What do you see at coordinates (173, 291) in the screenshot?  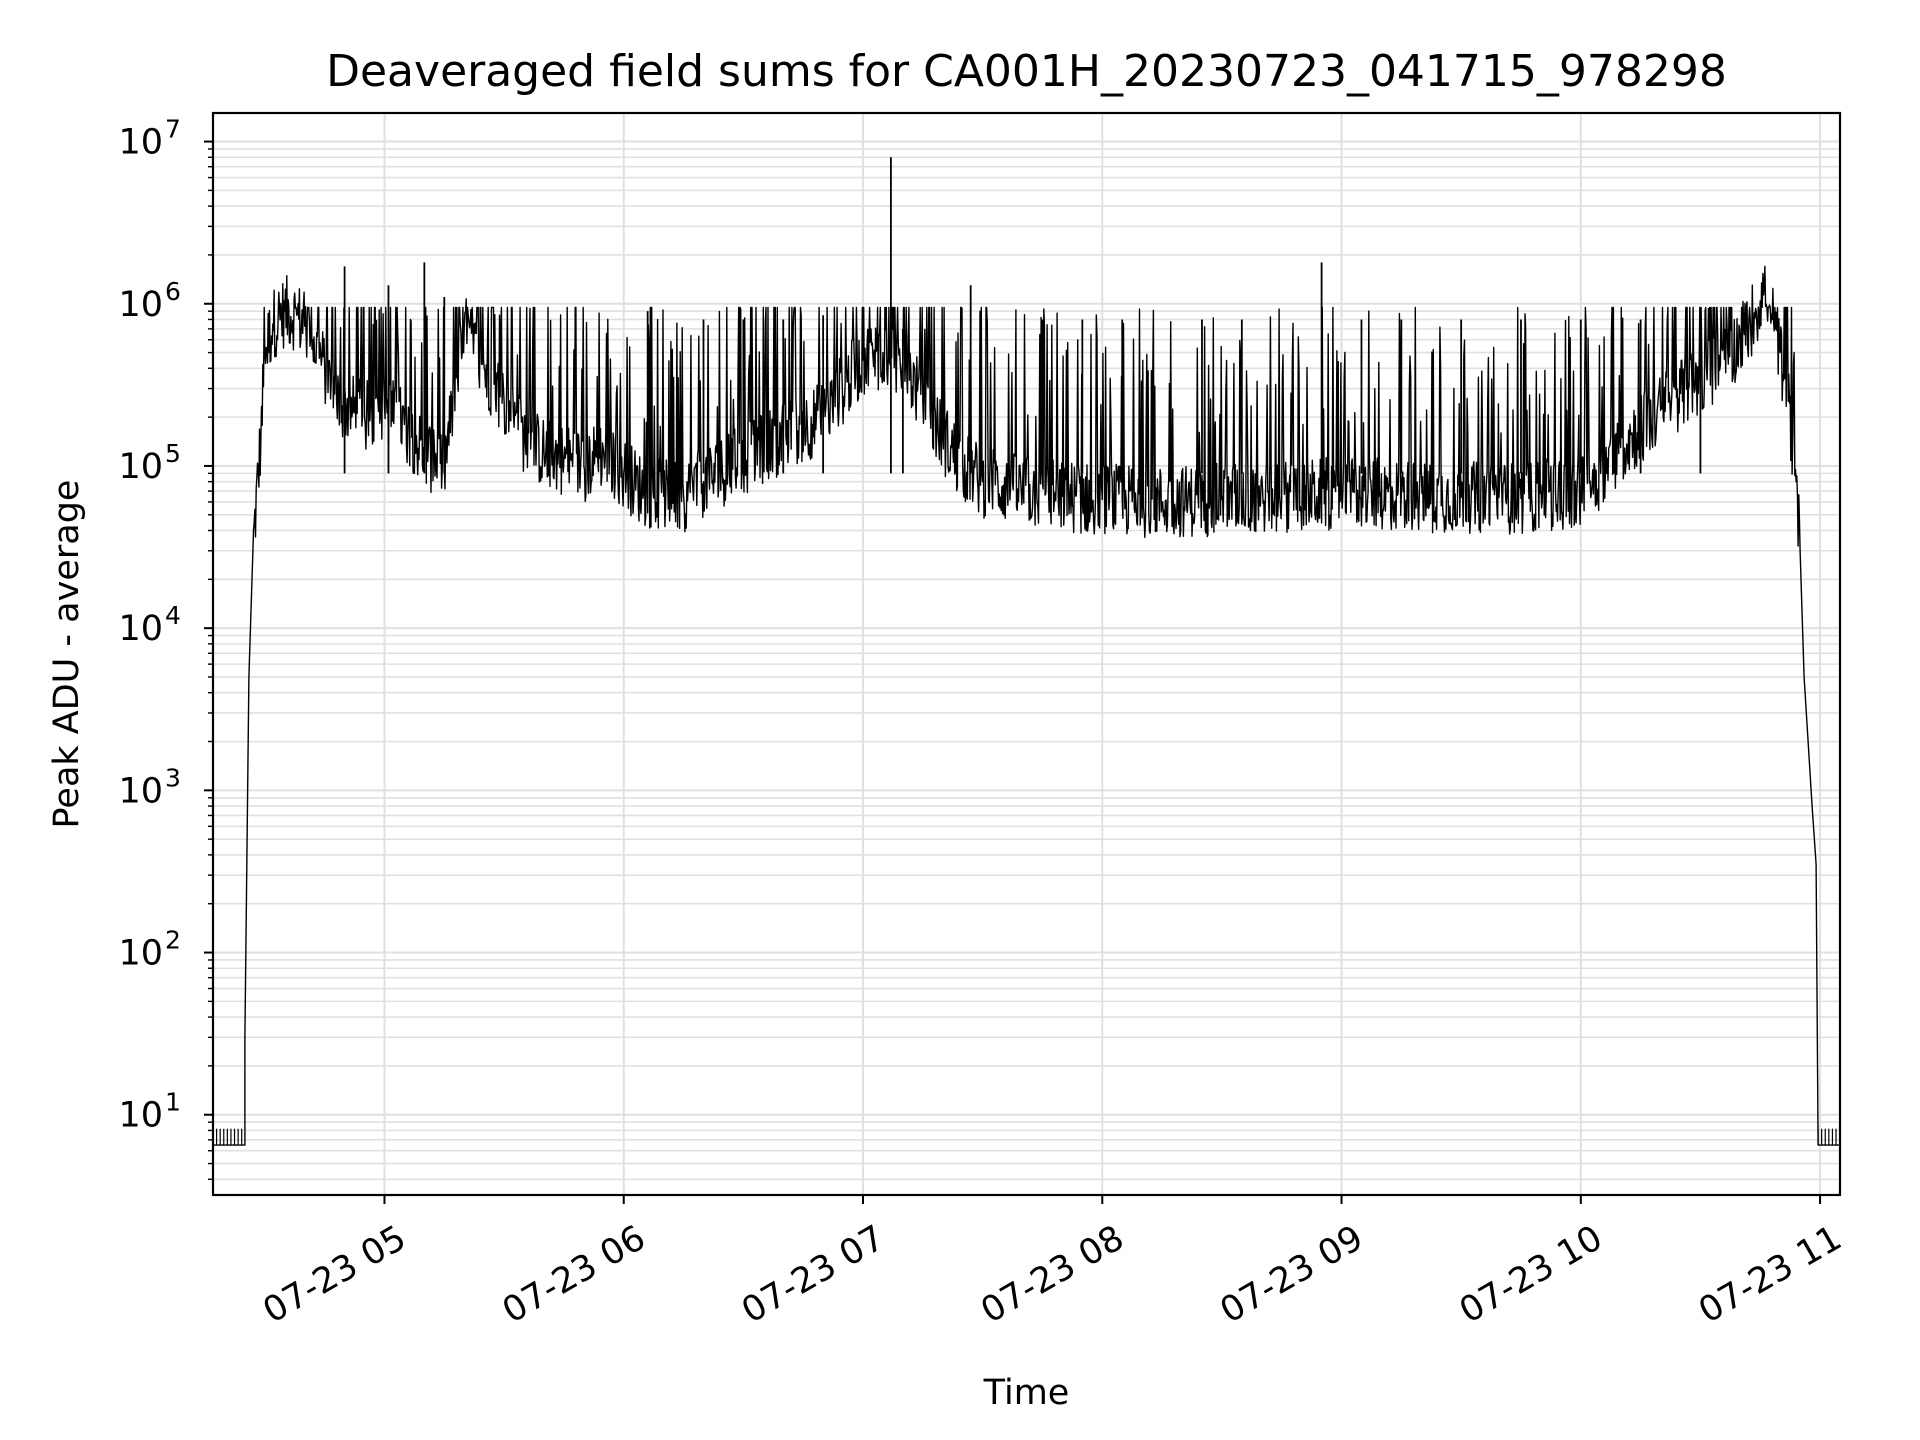 I see `y-tick-exponent: 6` at bounding box center [173, 291].